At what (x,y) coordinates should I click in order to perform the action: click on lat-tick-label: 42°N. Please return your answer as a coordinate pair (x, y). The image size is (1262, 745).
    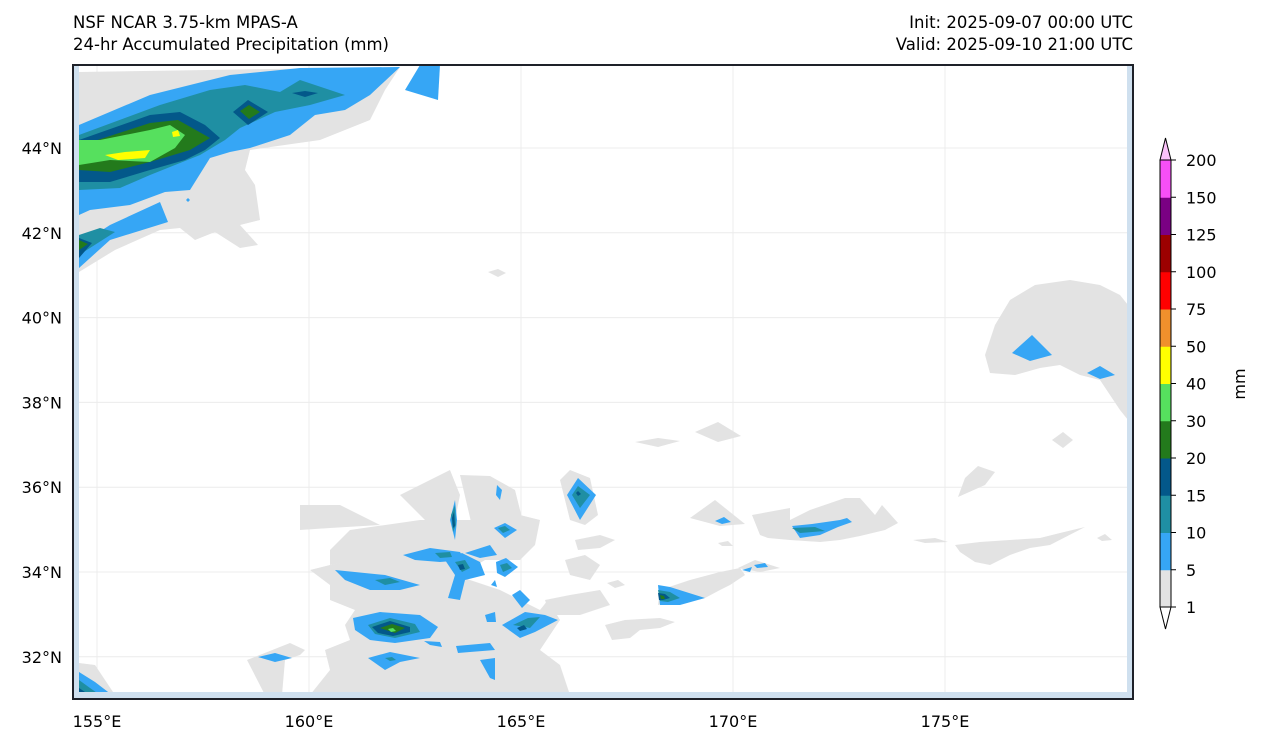
    Looking at the image, I should click on (42, 233).